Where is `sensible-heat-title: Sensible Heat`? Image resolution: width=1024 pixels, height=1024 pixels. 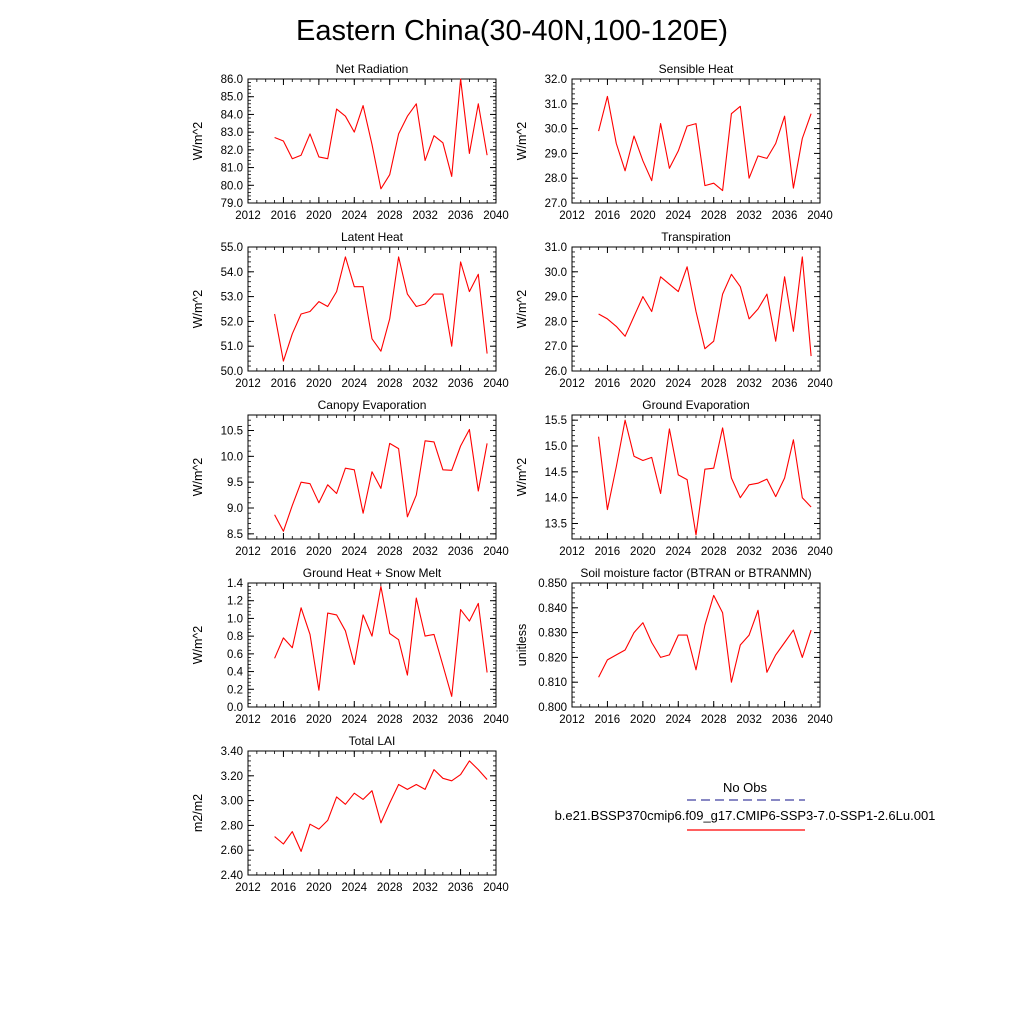
sensible-heat-title: Sensible Heat is located at coordinates (696, 69).